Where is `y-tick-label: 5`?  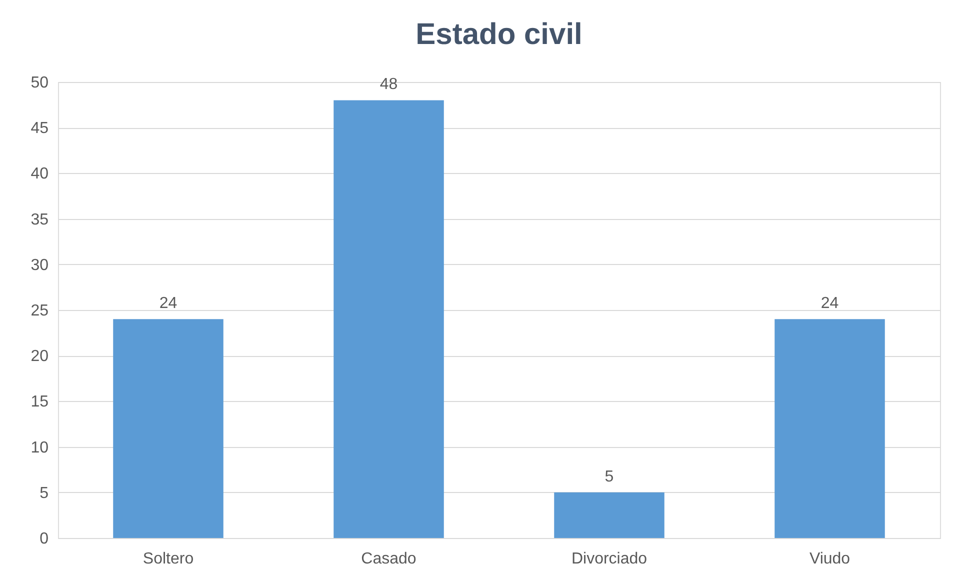
y-tick-label: 5 is located at coordinates (44, 493).